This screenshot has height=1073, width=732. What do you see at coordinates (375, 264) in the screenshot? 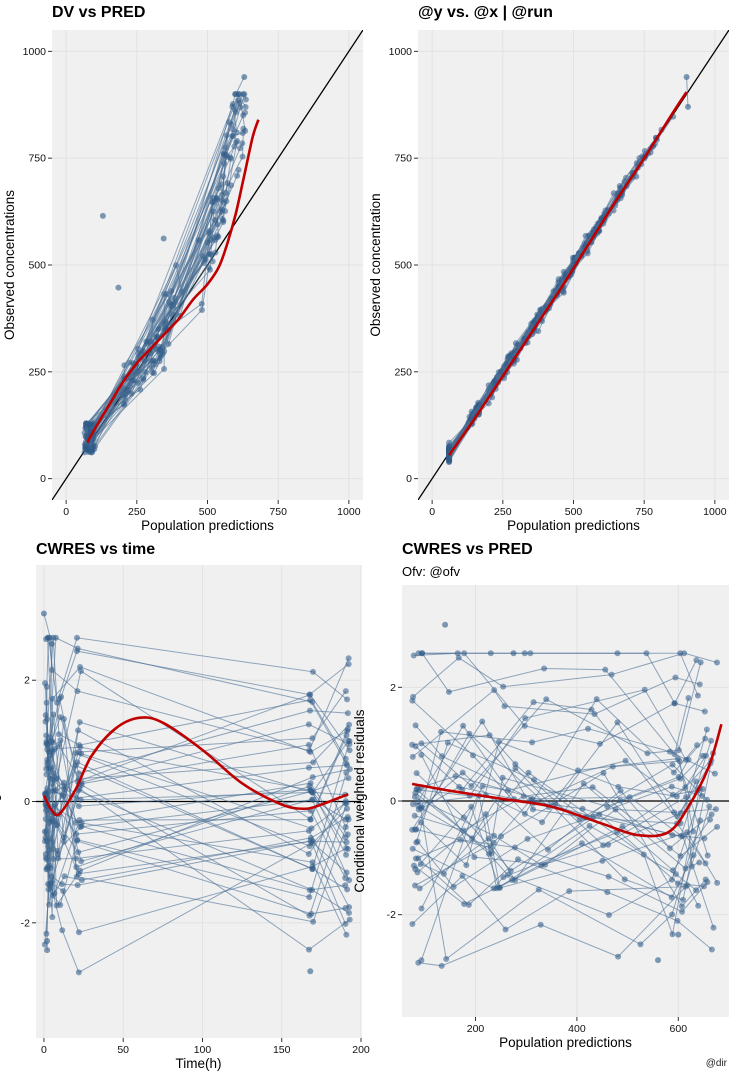
I see `y-axis-title: Observed concentration` at bounding box center [375, 264].